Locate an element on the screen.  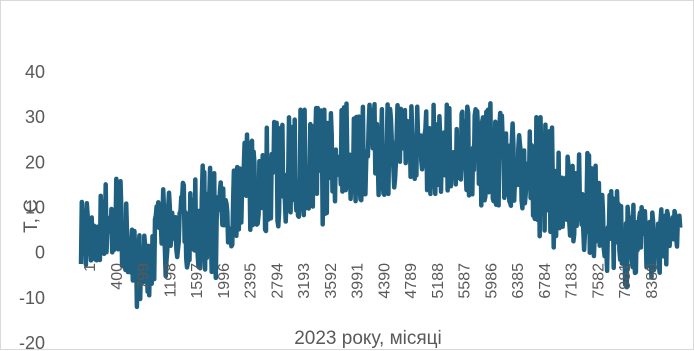
x-tick-label: 3193 is located at coordinates (304, 281).